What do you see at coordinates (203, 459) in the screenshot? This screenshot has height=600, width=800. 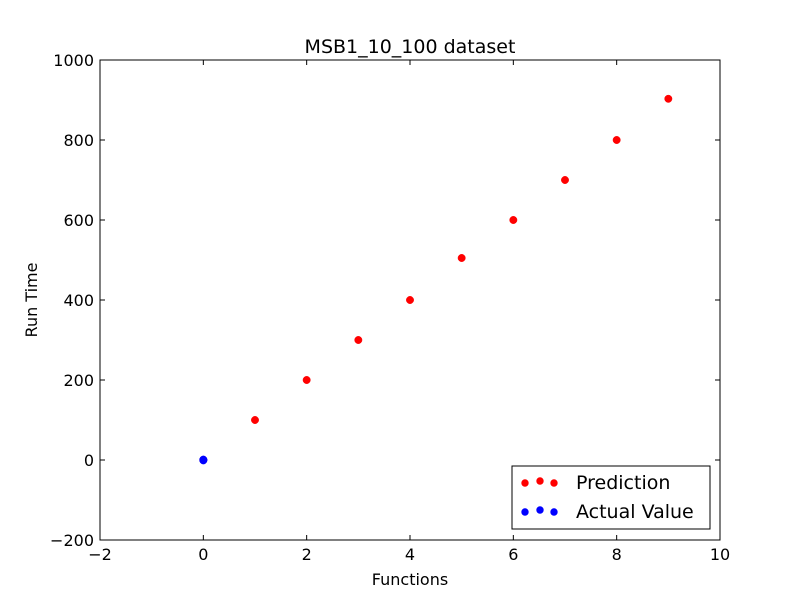 I see `data-point-actual-value` at bounding box center [203, 459].